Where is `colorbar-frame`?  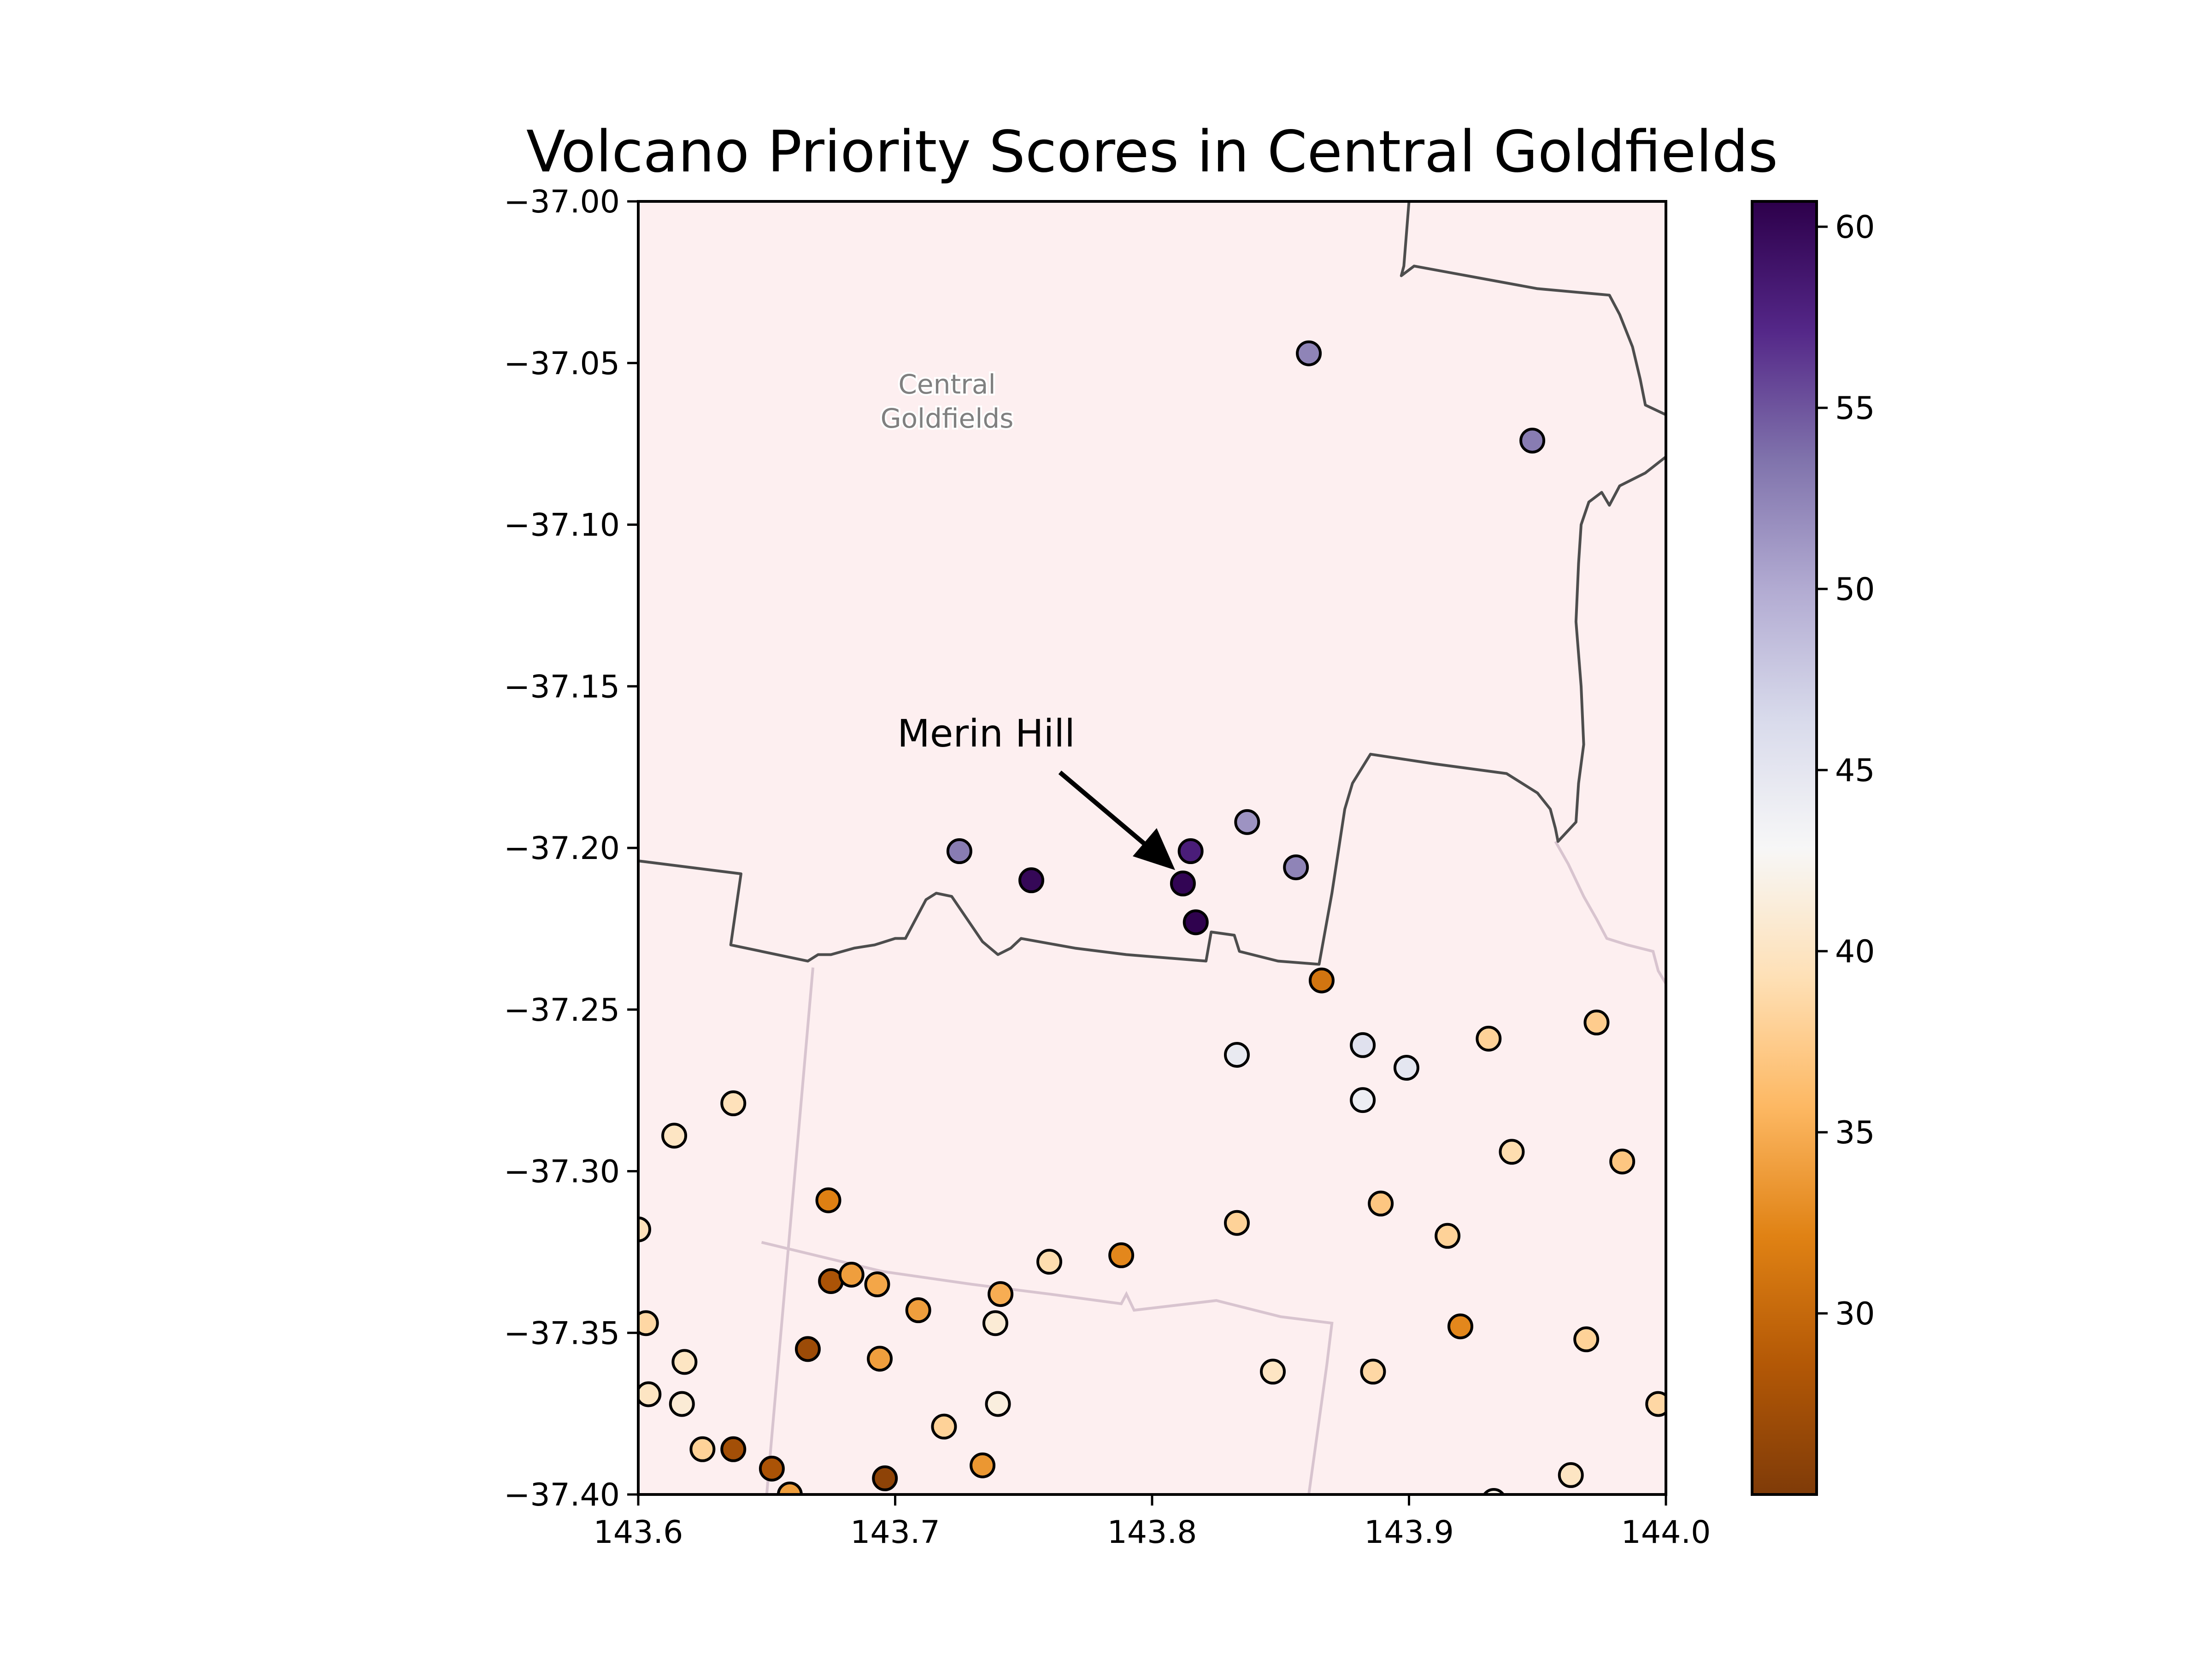
colorbar-frame is located at coordinates (1784, 848).